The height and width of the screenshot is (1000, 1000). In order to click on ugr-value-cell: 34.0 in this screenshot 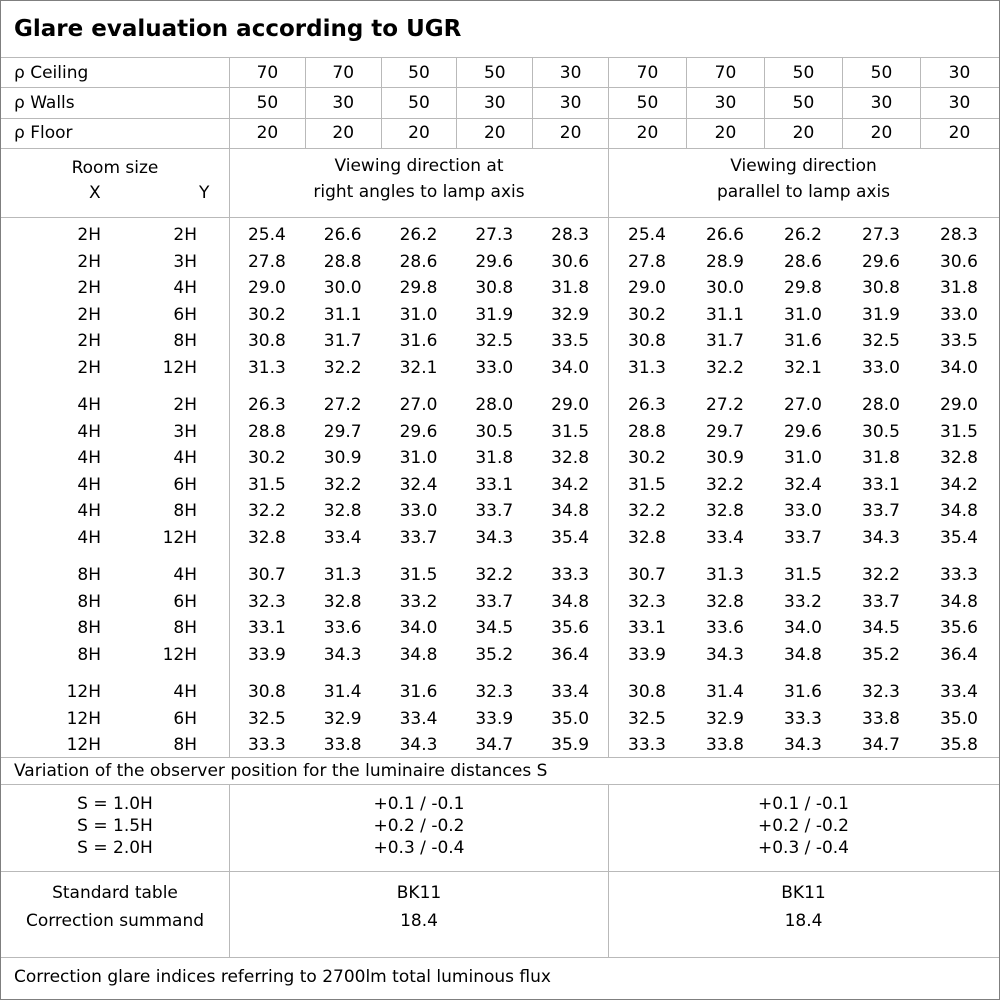, I will do `click(570, 367)`.